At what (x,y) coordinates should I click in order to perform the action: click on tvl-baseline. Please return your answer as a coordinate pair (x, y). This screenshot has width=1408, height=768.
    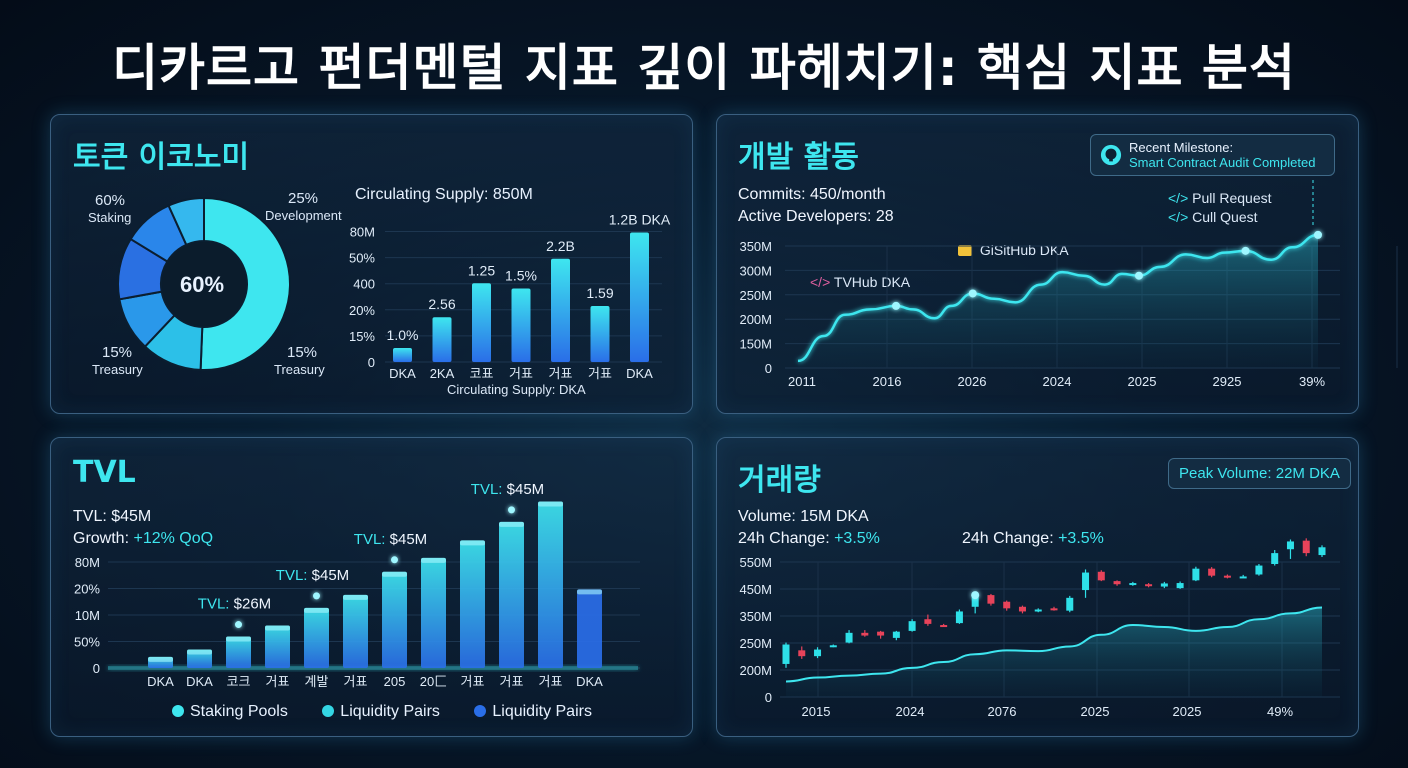
    Looking at the image, I should click on (373, 668).